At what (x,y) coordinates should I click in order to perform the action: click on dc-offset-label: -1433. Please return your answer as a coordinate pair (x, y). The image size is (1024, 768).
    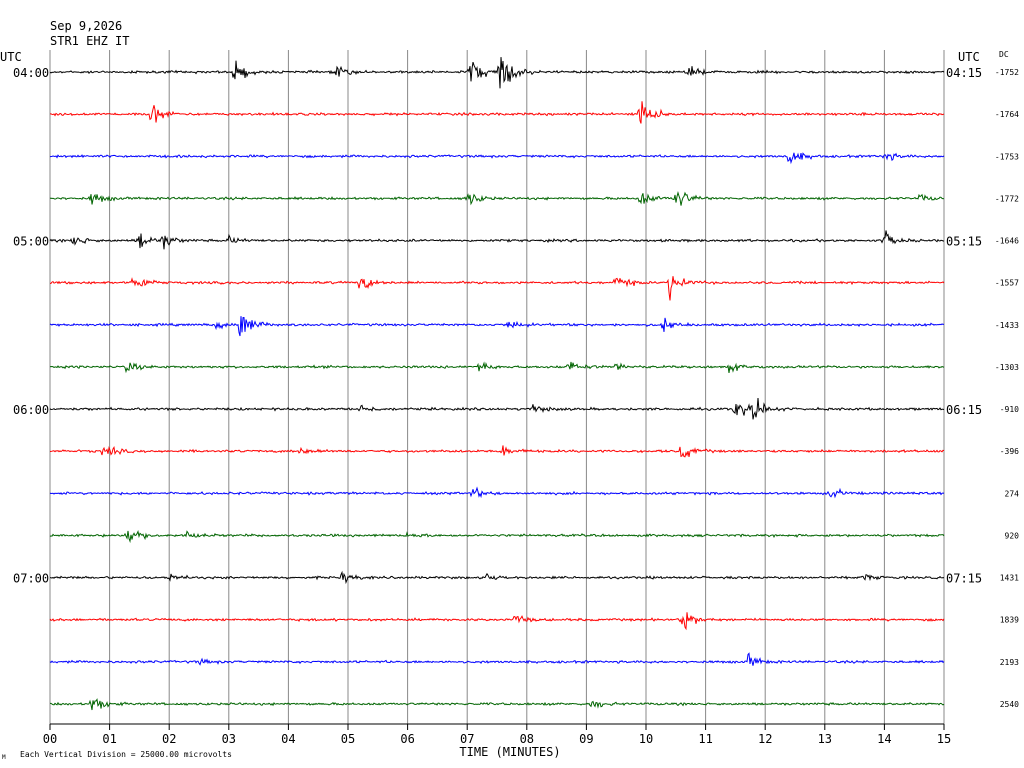
    Looking at the image, I should click on (1007, 325).